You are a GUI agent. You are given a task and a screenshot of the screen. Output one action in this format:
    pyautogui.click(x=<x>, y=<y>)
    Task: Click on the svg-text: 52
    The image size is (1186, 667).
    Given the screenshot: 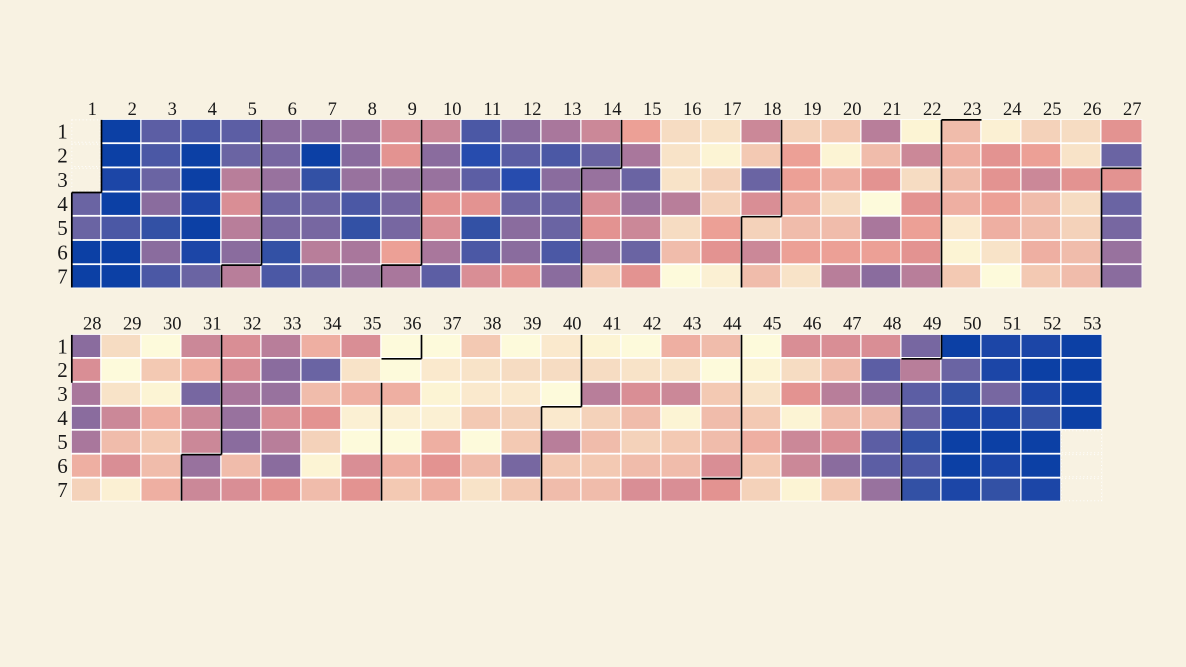 What is the action you would take?
    pyautogui.click(x=1052, y=325)
    